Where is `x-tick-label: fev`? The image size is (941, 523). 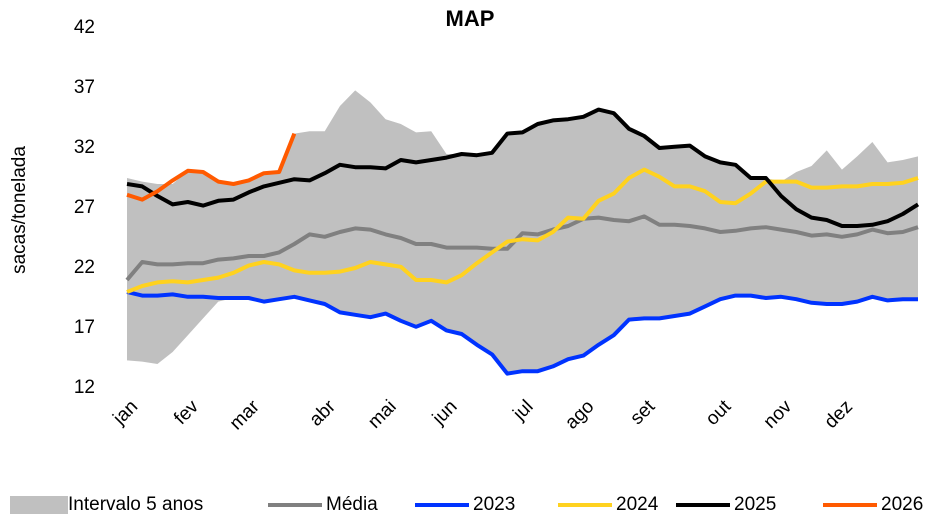 x-tick-label: fev is located at coordinates (186, 412).